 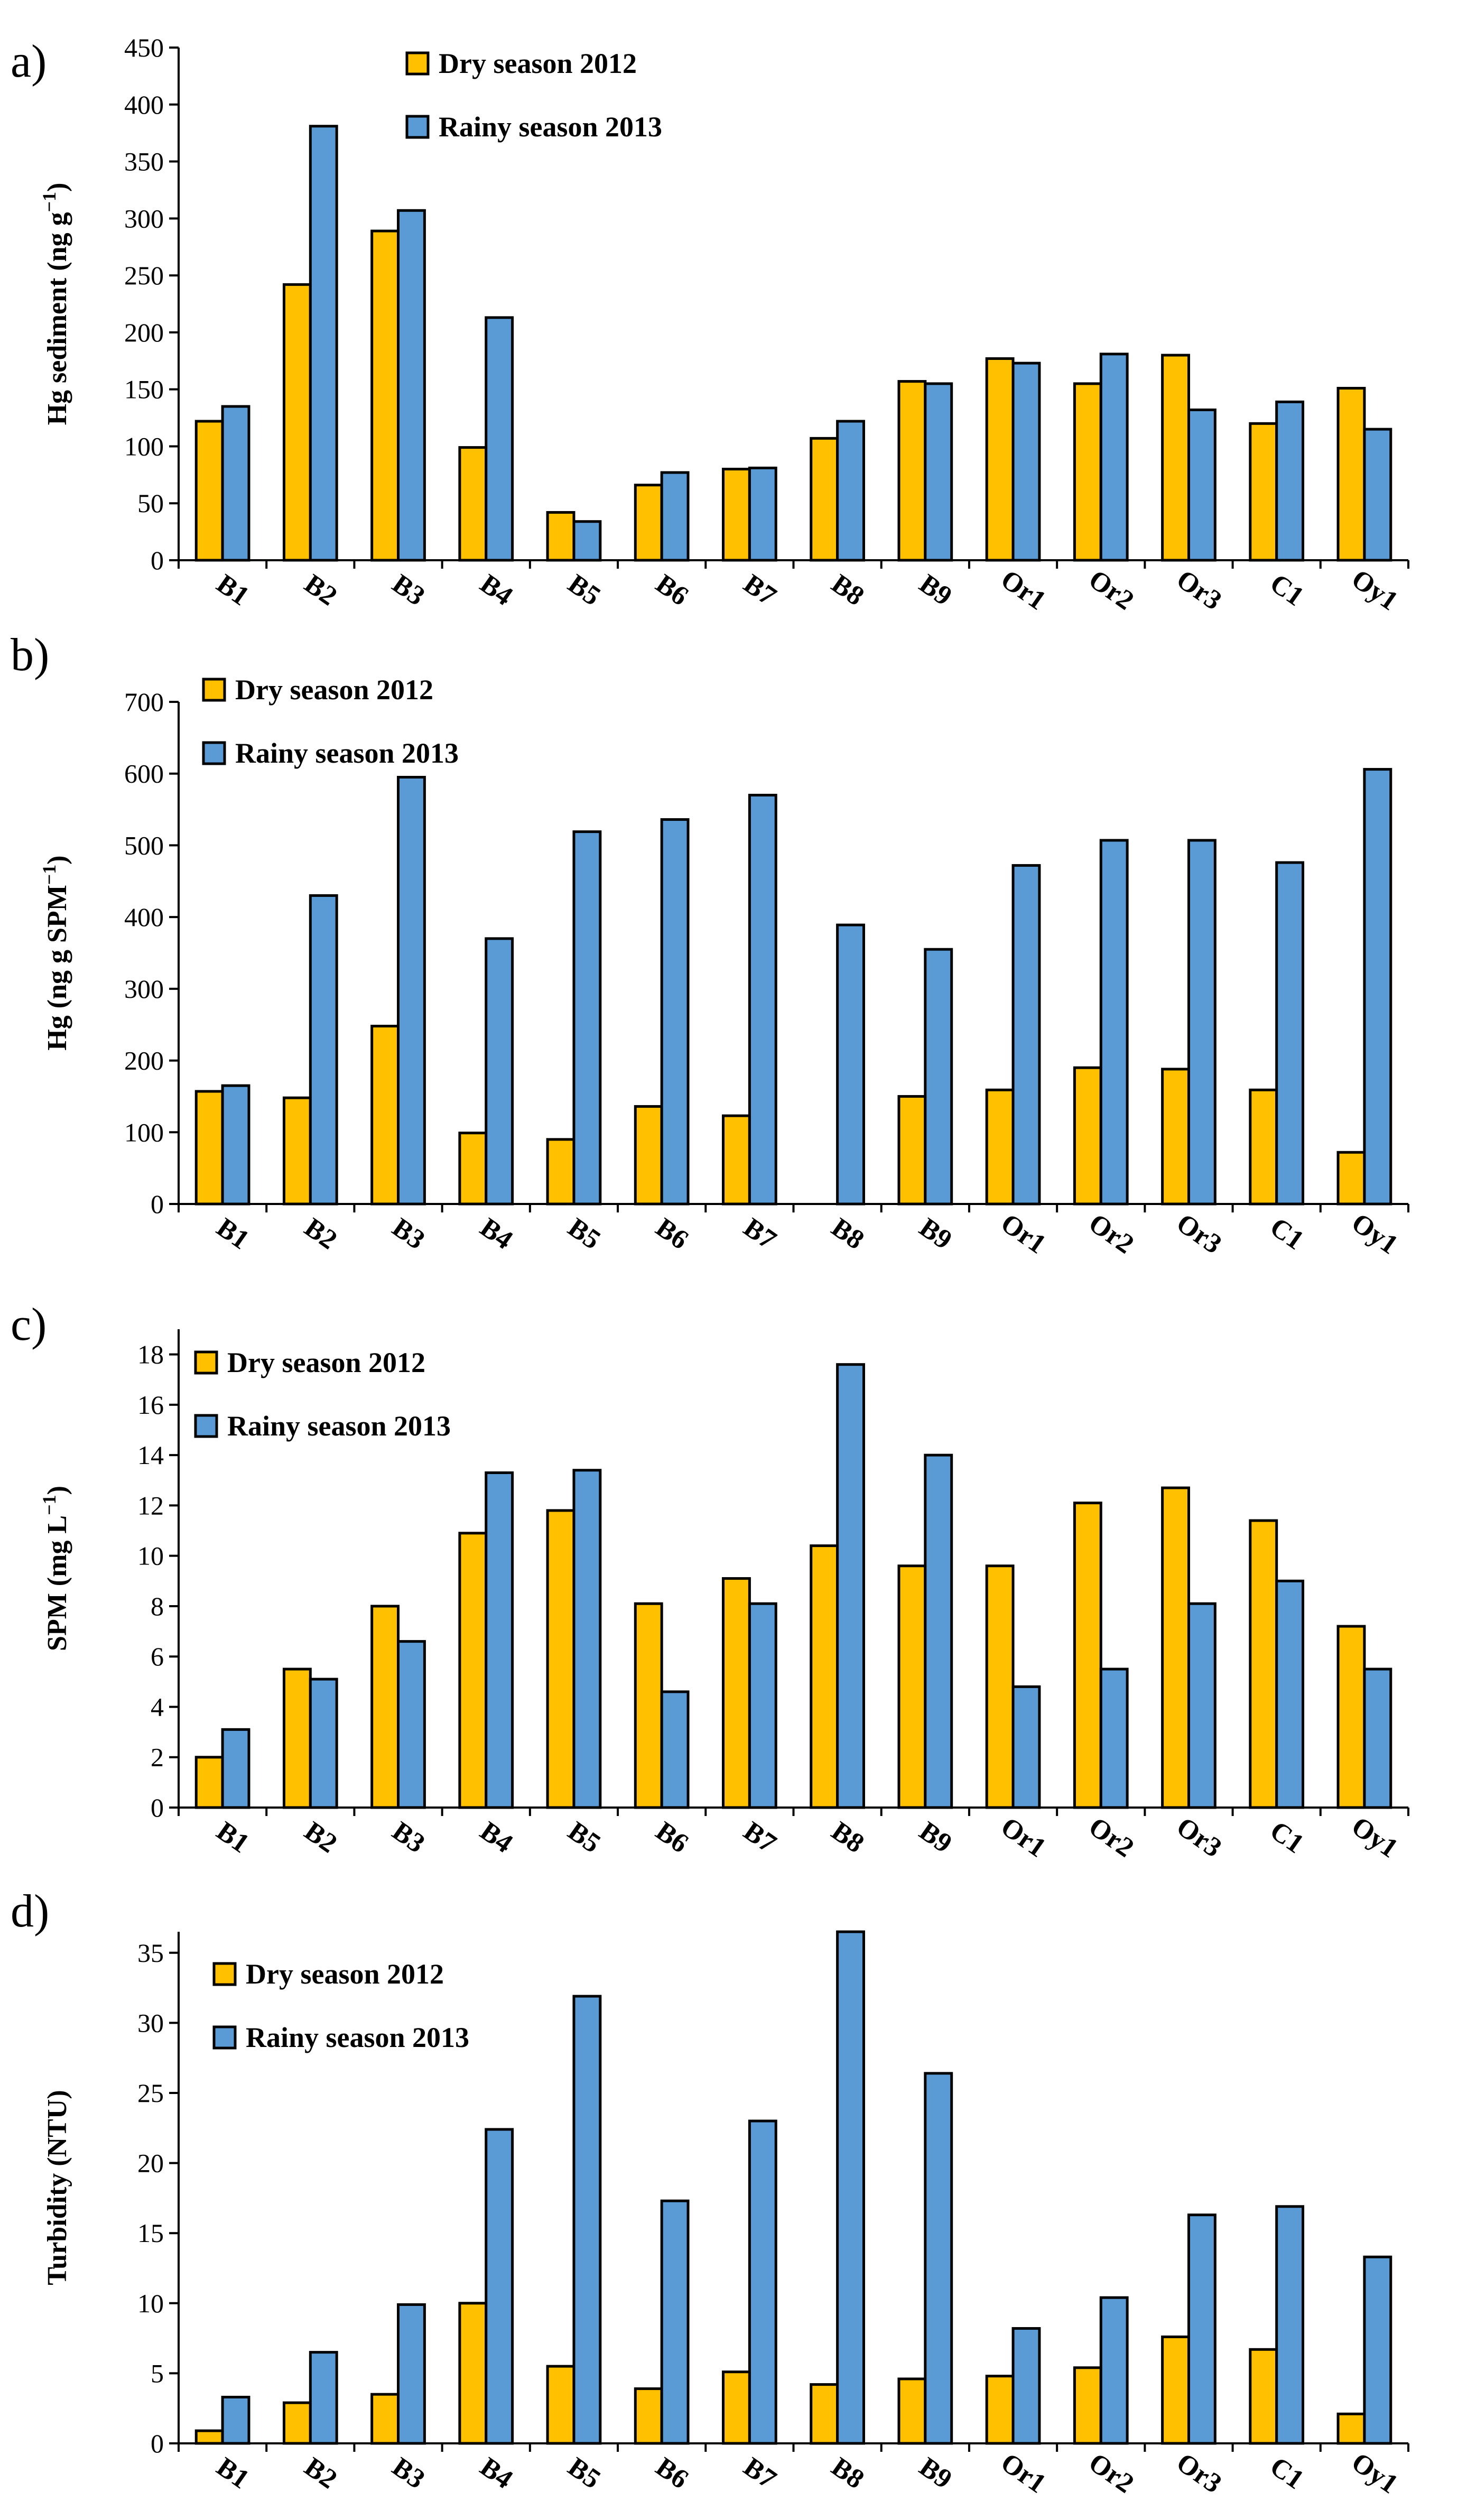 What do you see at coordinates (150, 1505) in the screenshot?
I see `y-tick-label: 12` at bounding box center [150, 1505].